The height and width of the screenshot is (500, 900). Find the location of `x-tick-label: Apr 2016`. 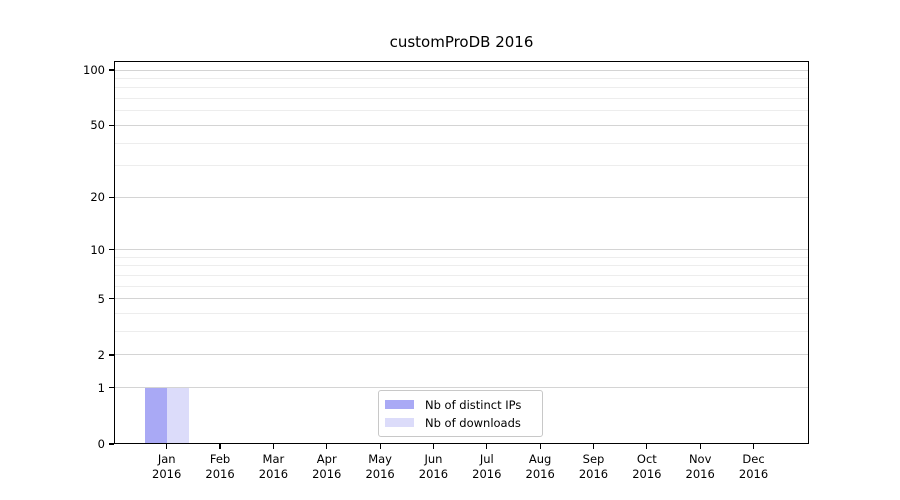

x-tick-label: Apr 2016 is located at coordinates (327, 467).